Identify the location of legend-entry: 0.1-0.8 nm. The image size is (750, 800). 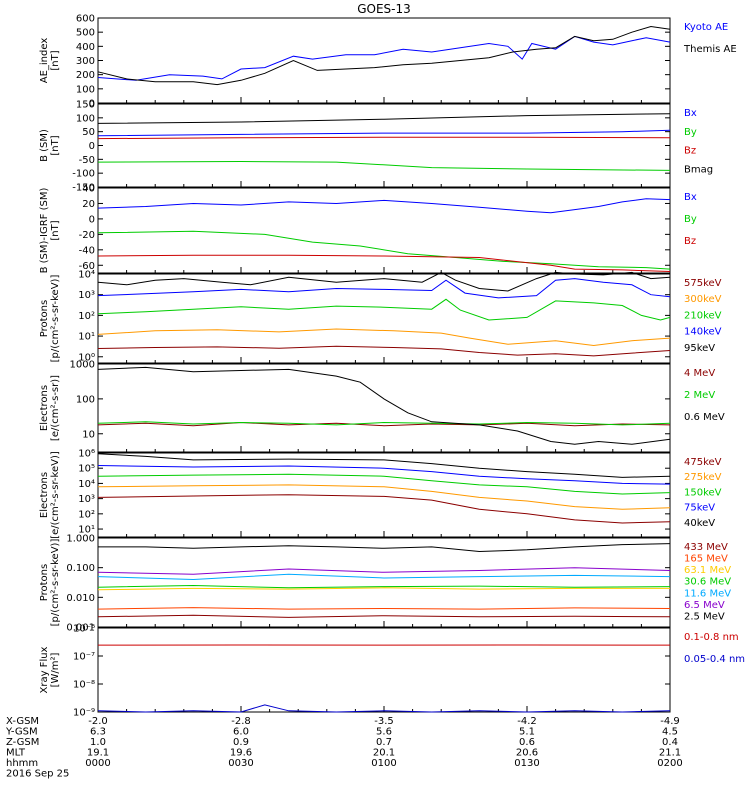
(711, 637).